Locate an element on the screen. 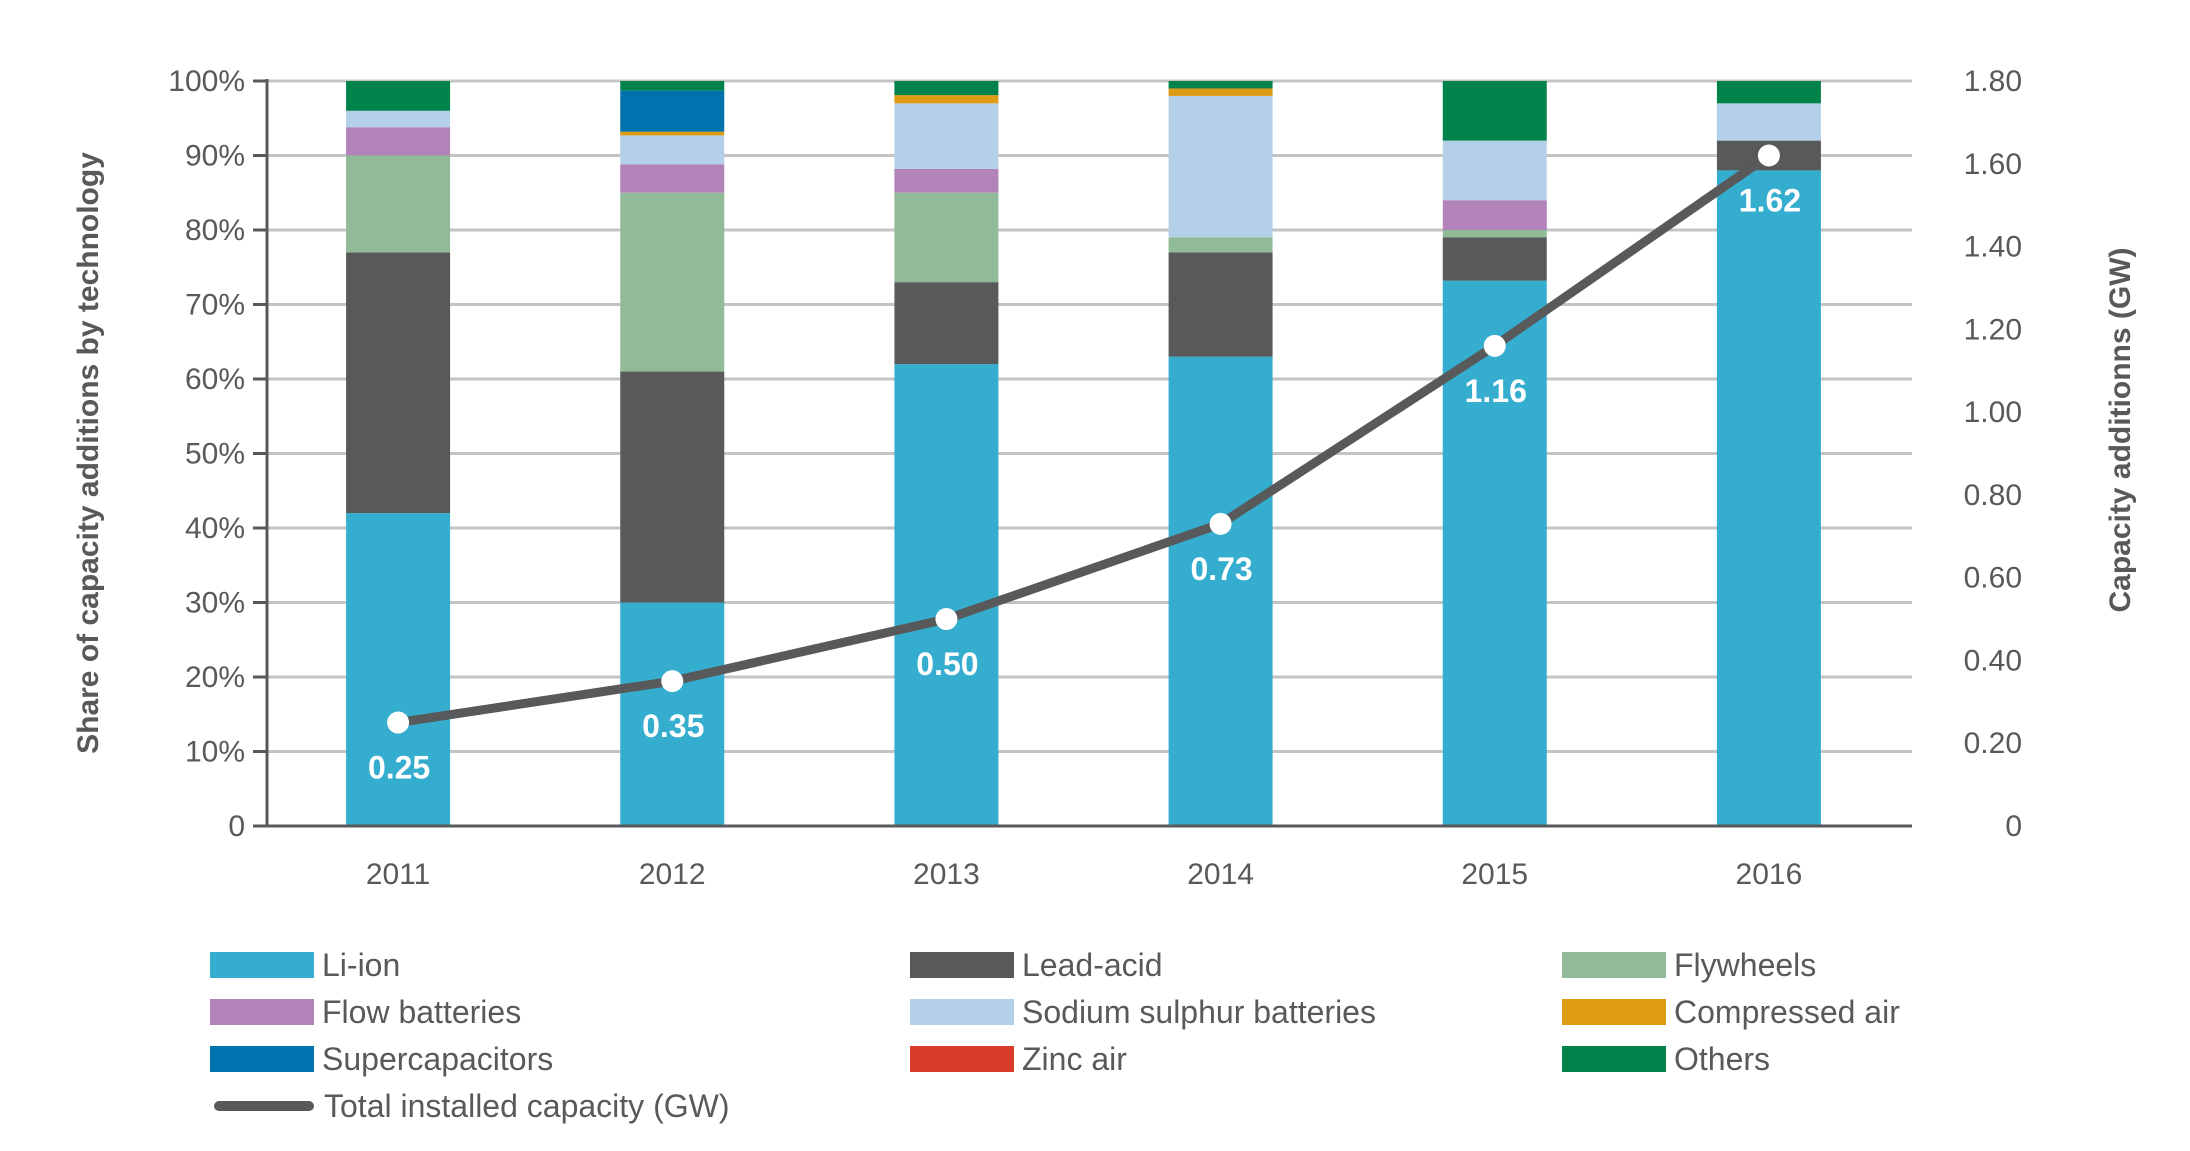 The height and width of the screenshot is (1151, 2190). legend-item: Compressed air is located at coordinates (1731, 1011).